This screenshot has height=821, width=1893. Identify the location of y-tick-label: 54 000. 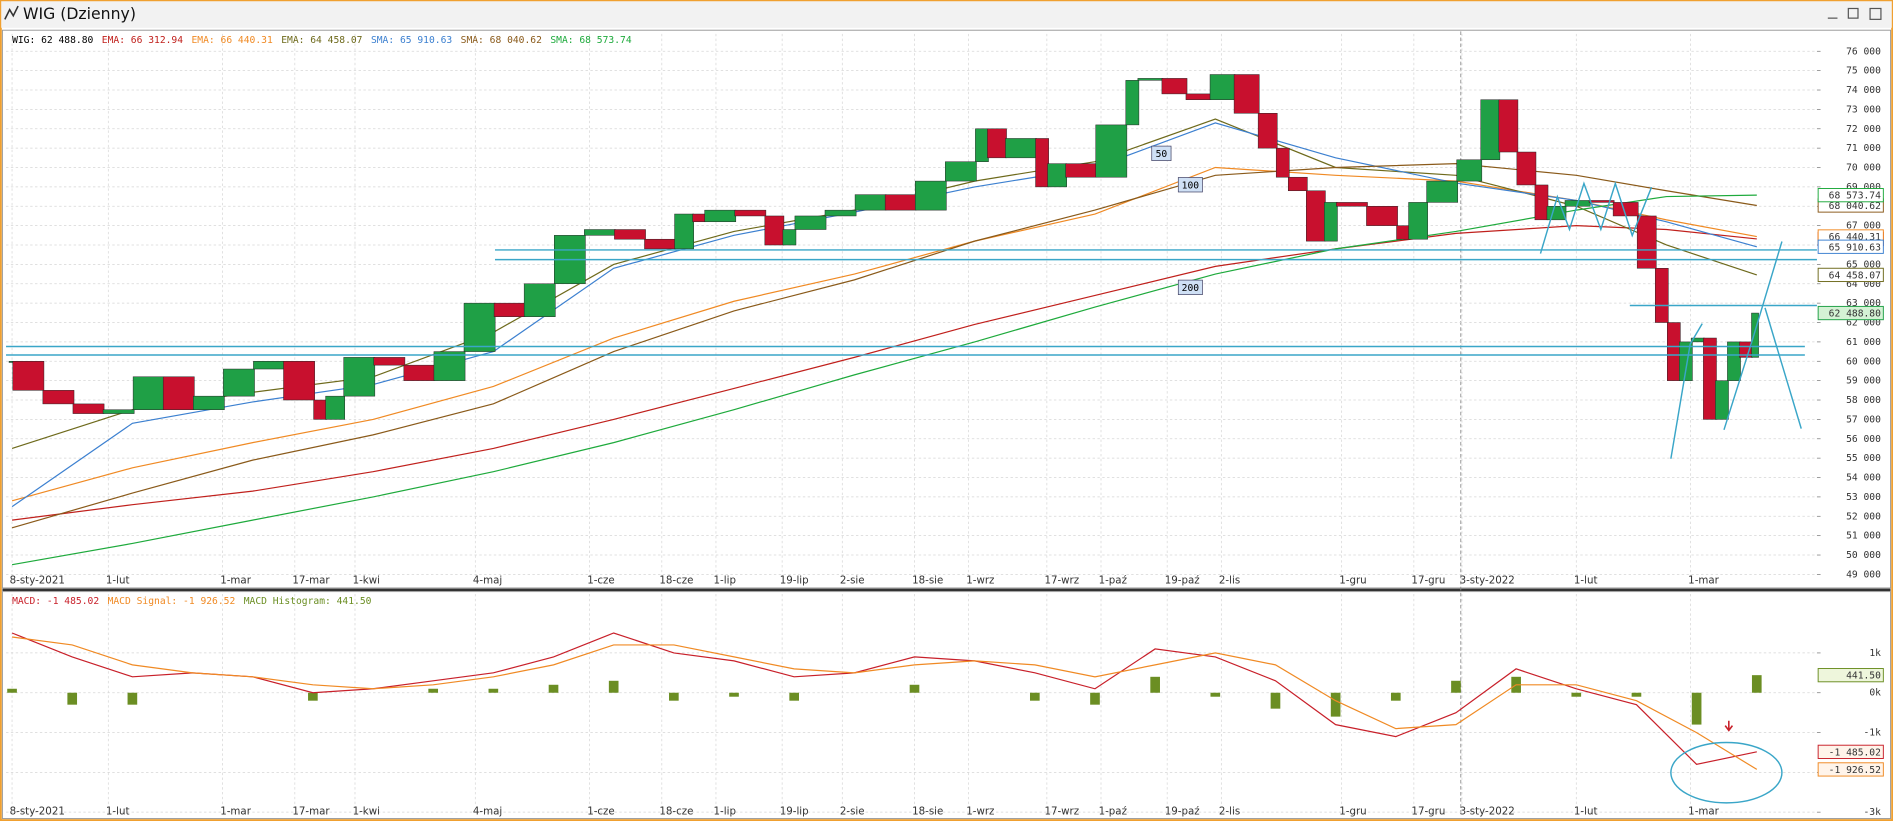
(1863, 478).